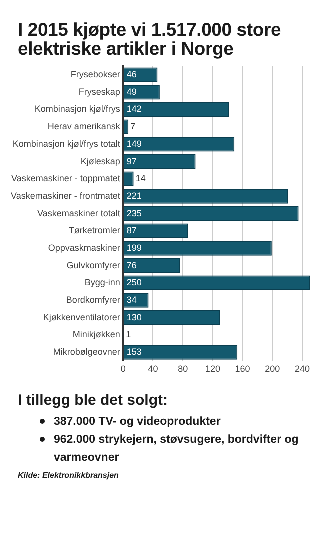  Describe the element at coordinates (150, 39) in the screenshot. I see `chart-title: I 2015 kjøpte vi 1.517.000 store elektriske artikler i Norge` at that location.